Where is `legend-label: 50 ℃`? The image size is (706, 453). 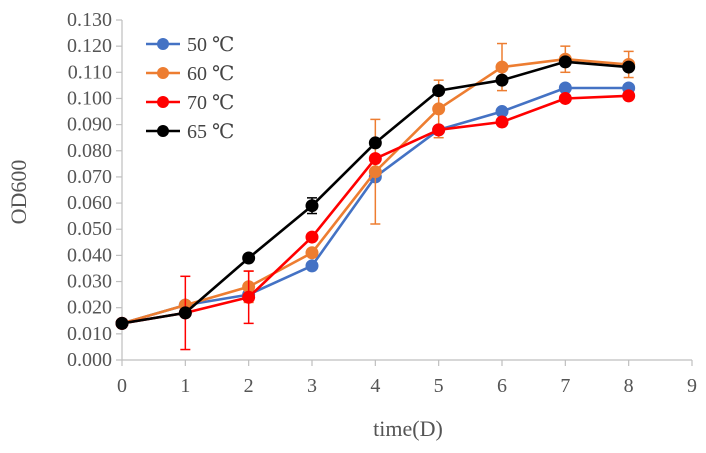
legend-label: 50 ℃ is located at coordinates (210, 45).